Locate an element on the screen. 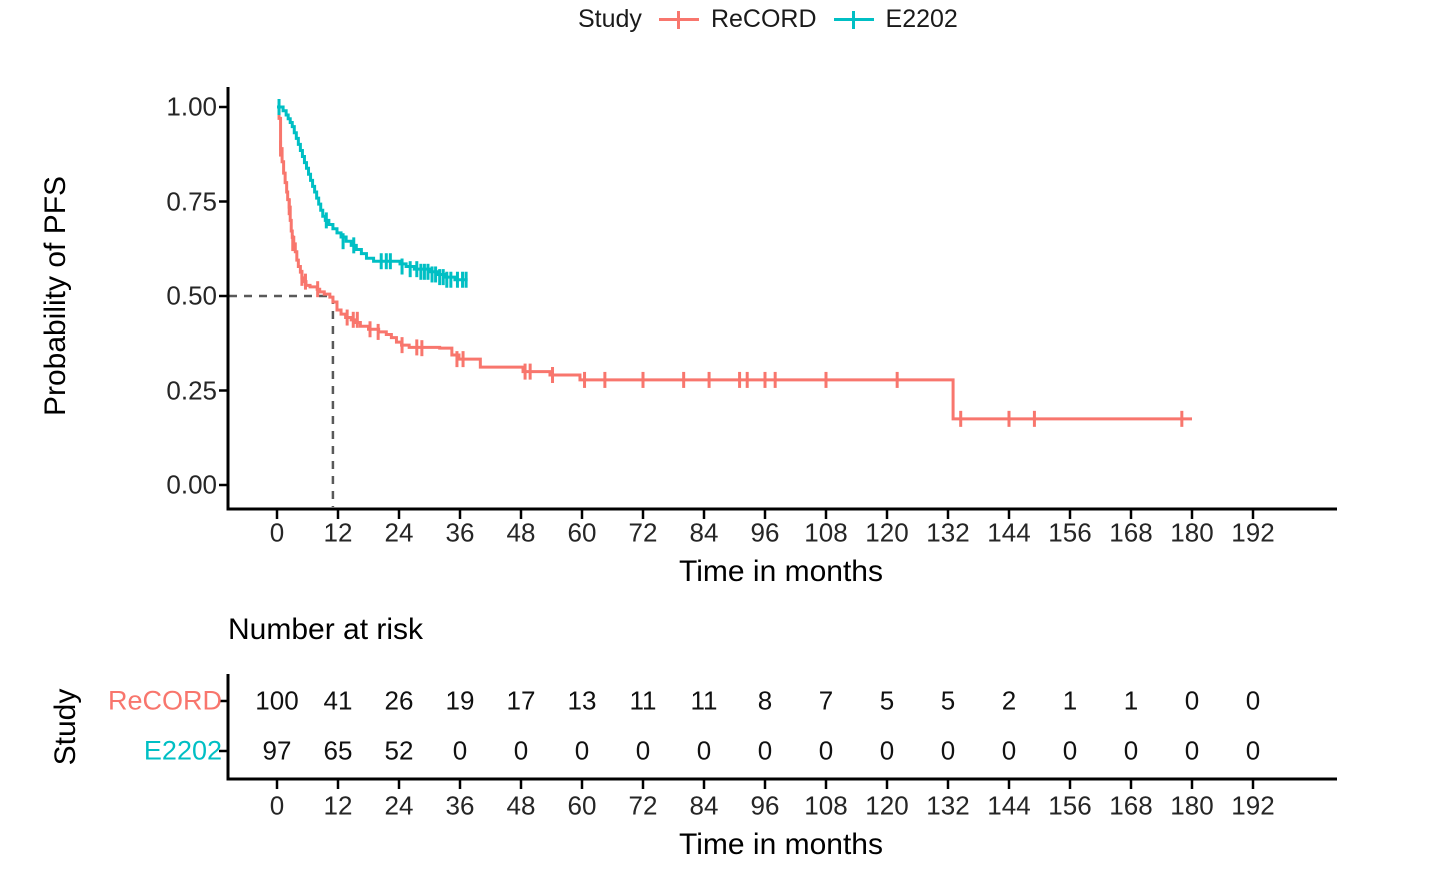 The width and height of the screenshot is (1440, 876). risk-x-tick-label: 96 is located at coordinates (765, 805).